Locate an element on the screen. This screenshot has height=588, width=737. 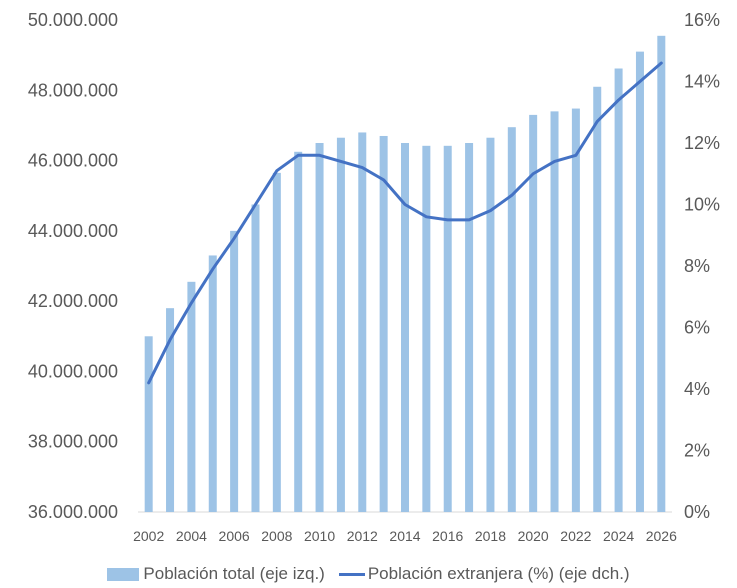
right-axis-ticks: 0% 2% 4% 6% 8% 10% 12% 14% 16% is located at coordinates (702, 266).